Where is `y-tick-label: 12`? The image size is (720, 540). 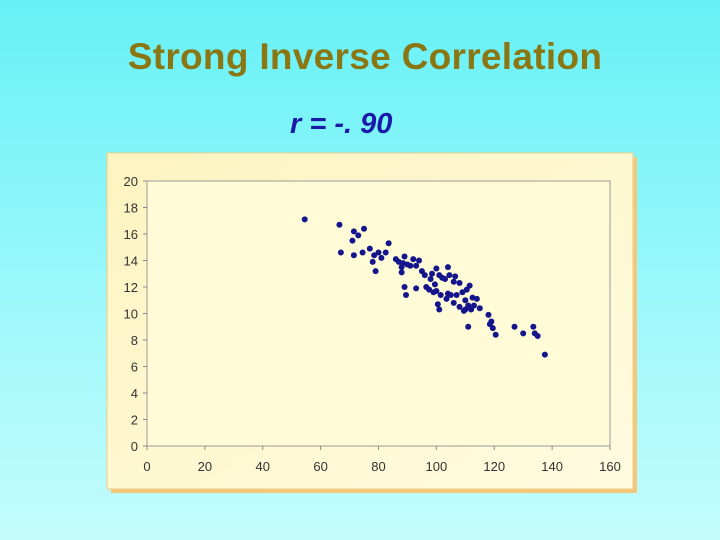 y-tick-label: 12 is located at coordinates (131, 287).